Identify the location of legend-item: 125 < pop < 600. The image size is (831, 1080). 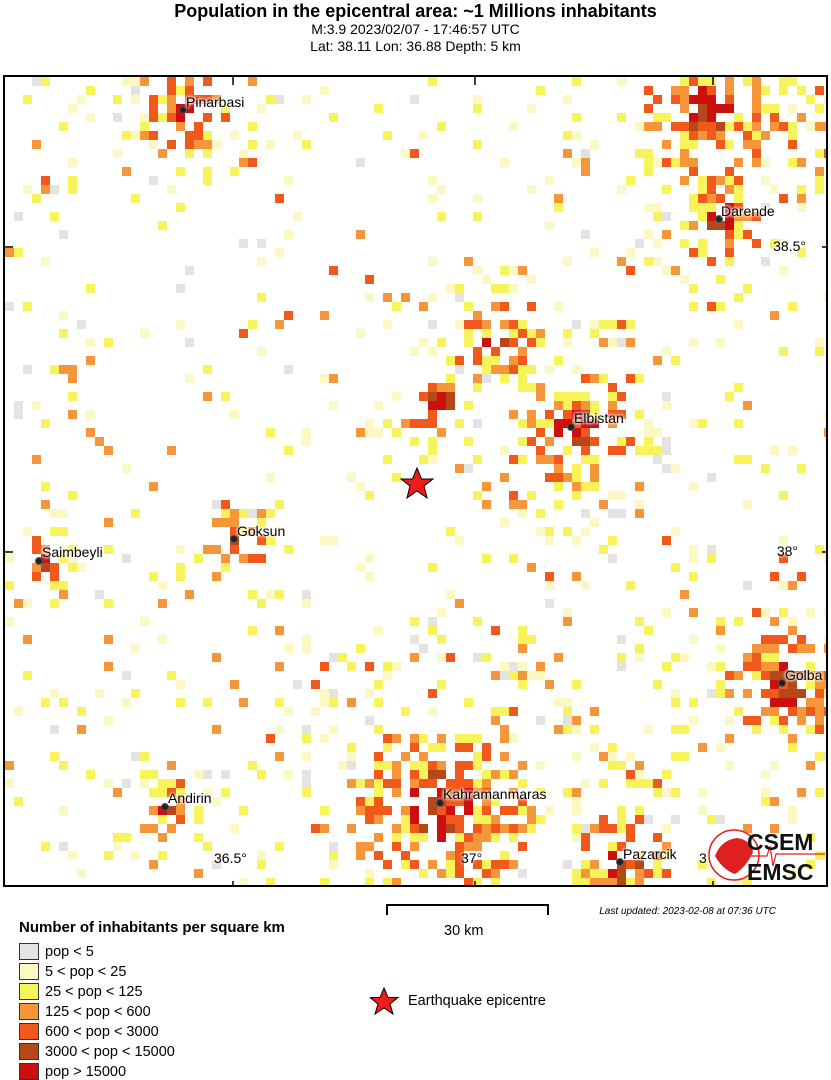
(85, 1011).